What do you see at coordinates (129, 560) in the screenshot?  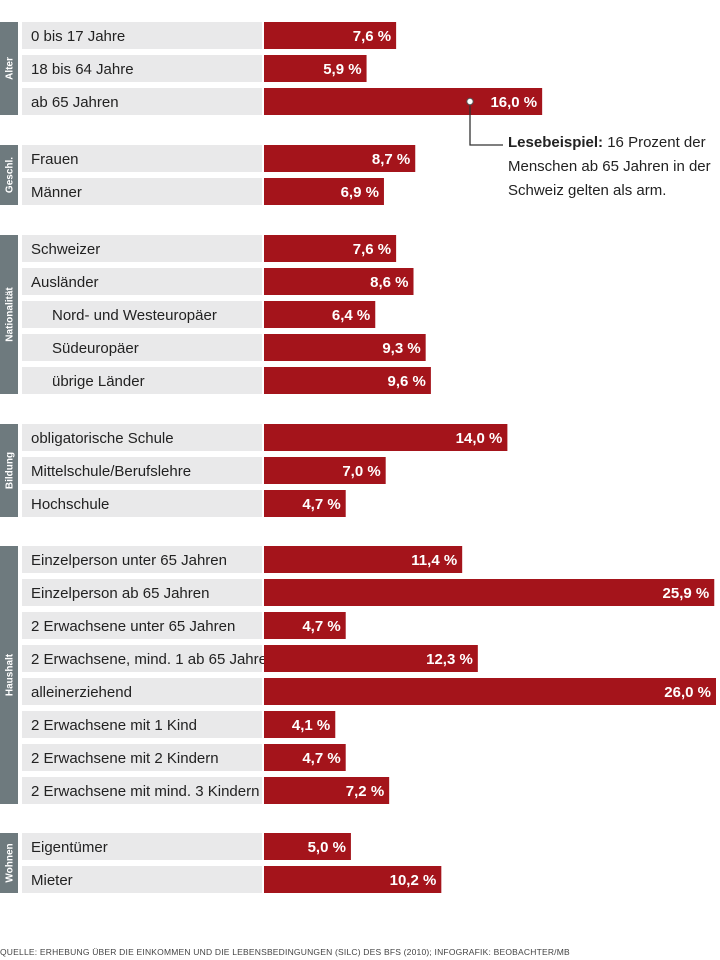 I see `category-label: Einzelperson unter 65 Jahren` at bounding box center [129, 560].